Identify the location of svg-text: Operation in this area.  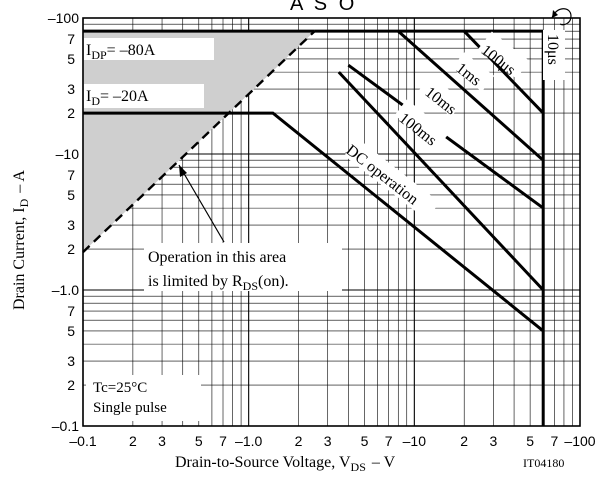
(217, 257).